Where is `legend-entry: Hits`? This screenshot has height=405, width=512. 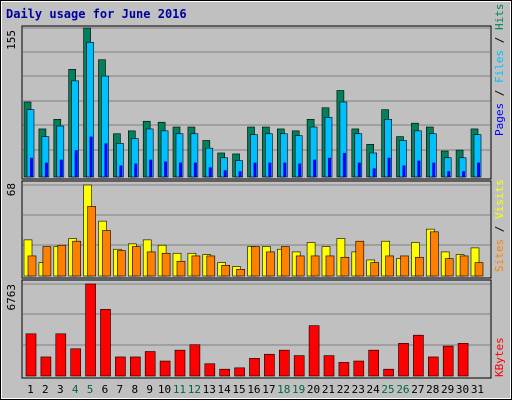 legend-entry: Hits is located at coordinates (499, 17).